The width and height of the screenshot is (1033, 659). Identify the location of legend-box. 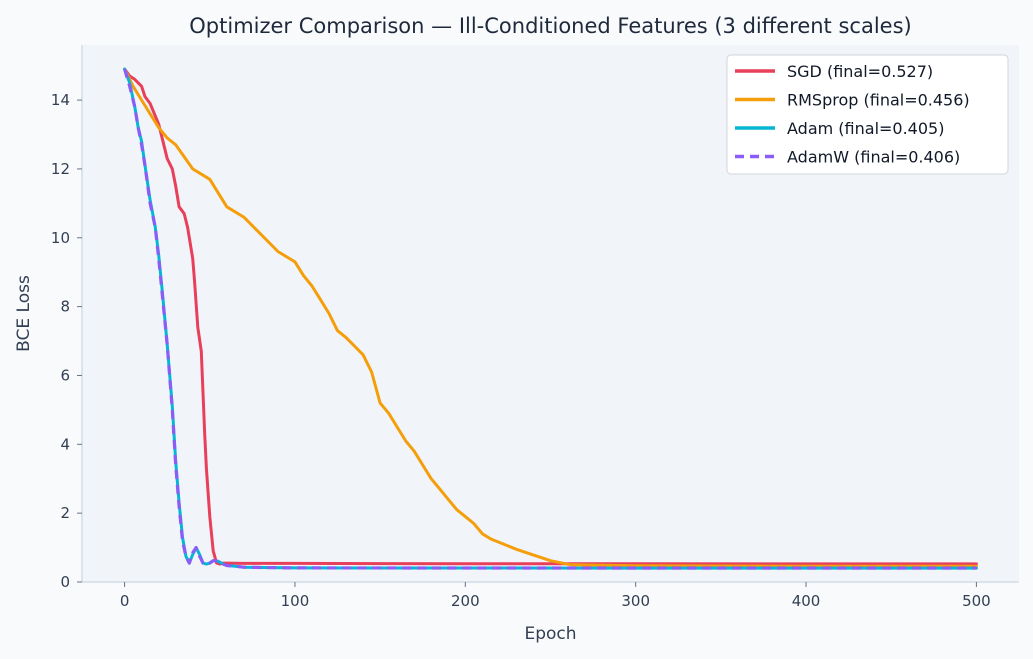
(867, 114).